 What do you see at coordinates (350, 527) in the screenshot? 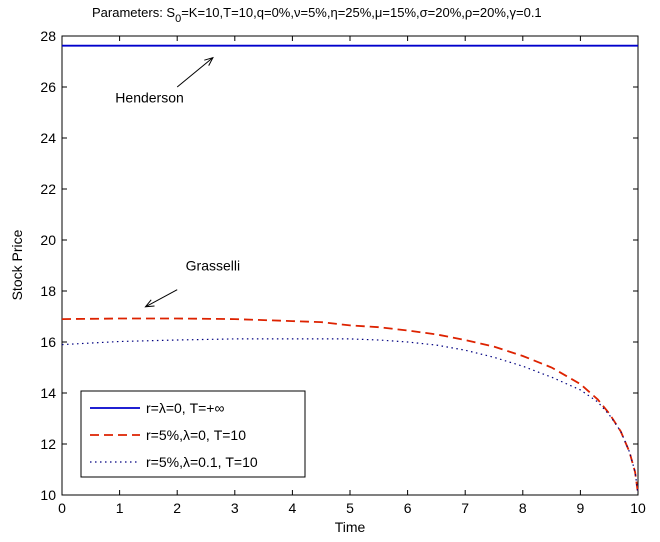
I see `x-axis-label: Time` at bounding box center [350, 527].